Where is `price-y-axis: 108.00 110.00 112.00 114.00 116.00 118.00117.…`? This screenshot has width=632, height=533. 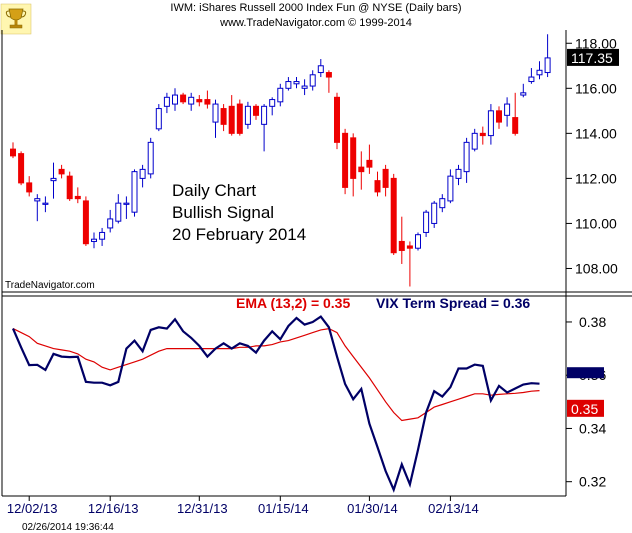 price-y-axis: 108.00 110.00 112.00 114.00 116.00 118.00117.… is located at coordinates (592, 155).